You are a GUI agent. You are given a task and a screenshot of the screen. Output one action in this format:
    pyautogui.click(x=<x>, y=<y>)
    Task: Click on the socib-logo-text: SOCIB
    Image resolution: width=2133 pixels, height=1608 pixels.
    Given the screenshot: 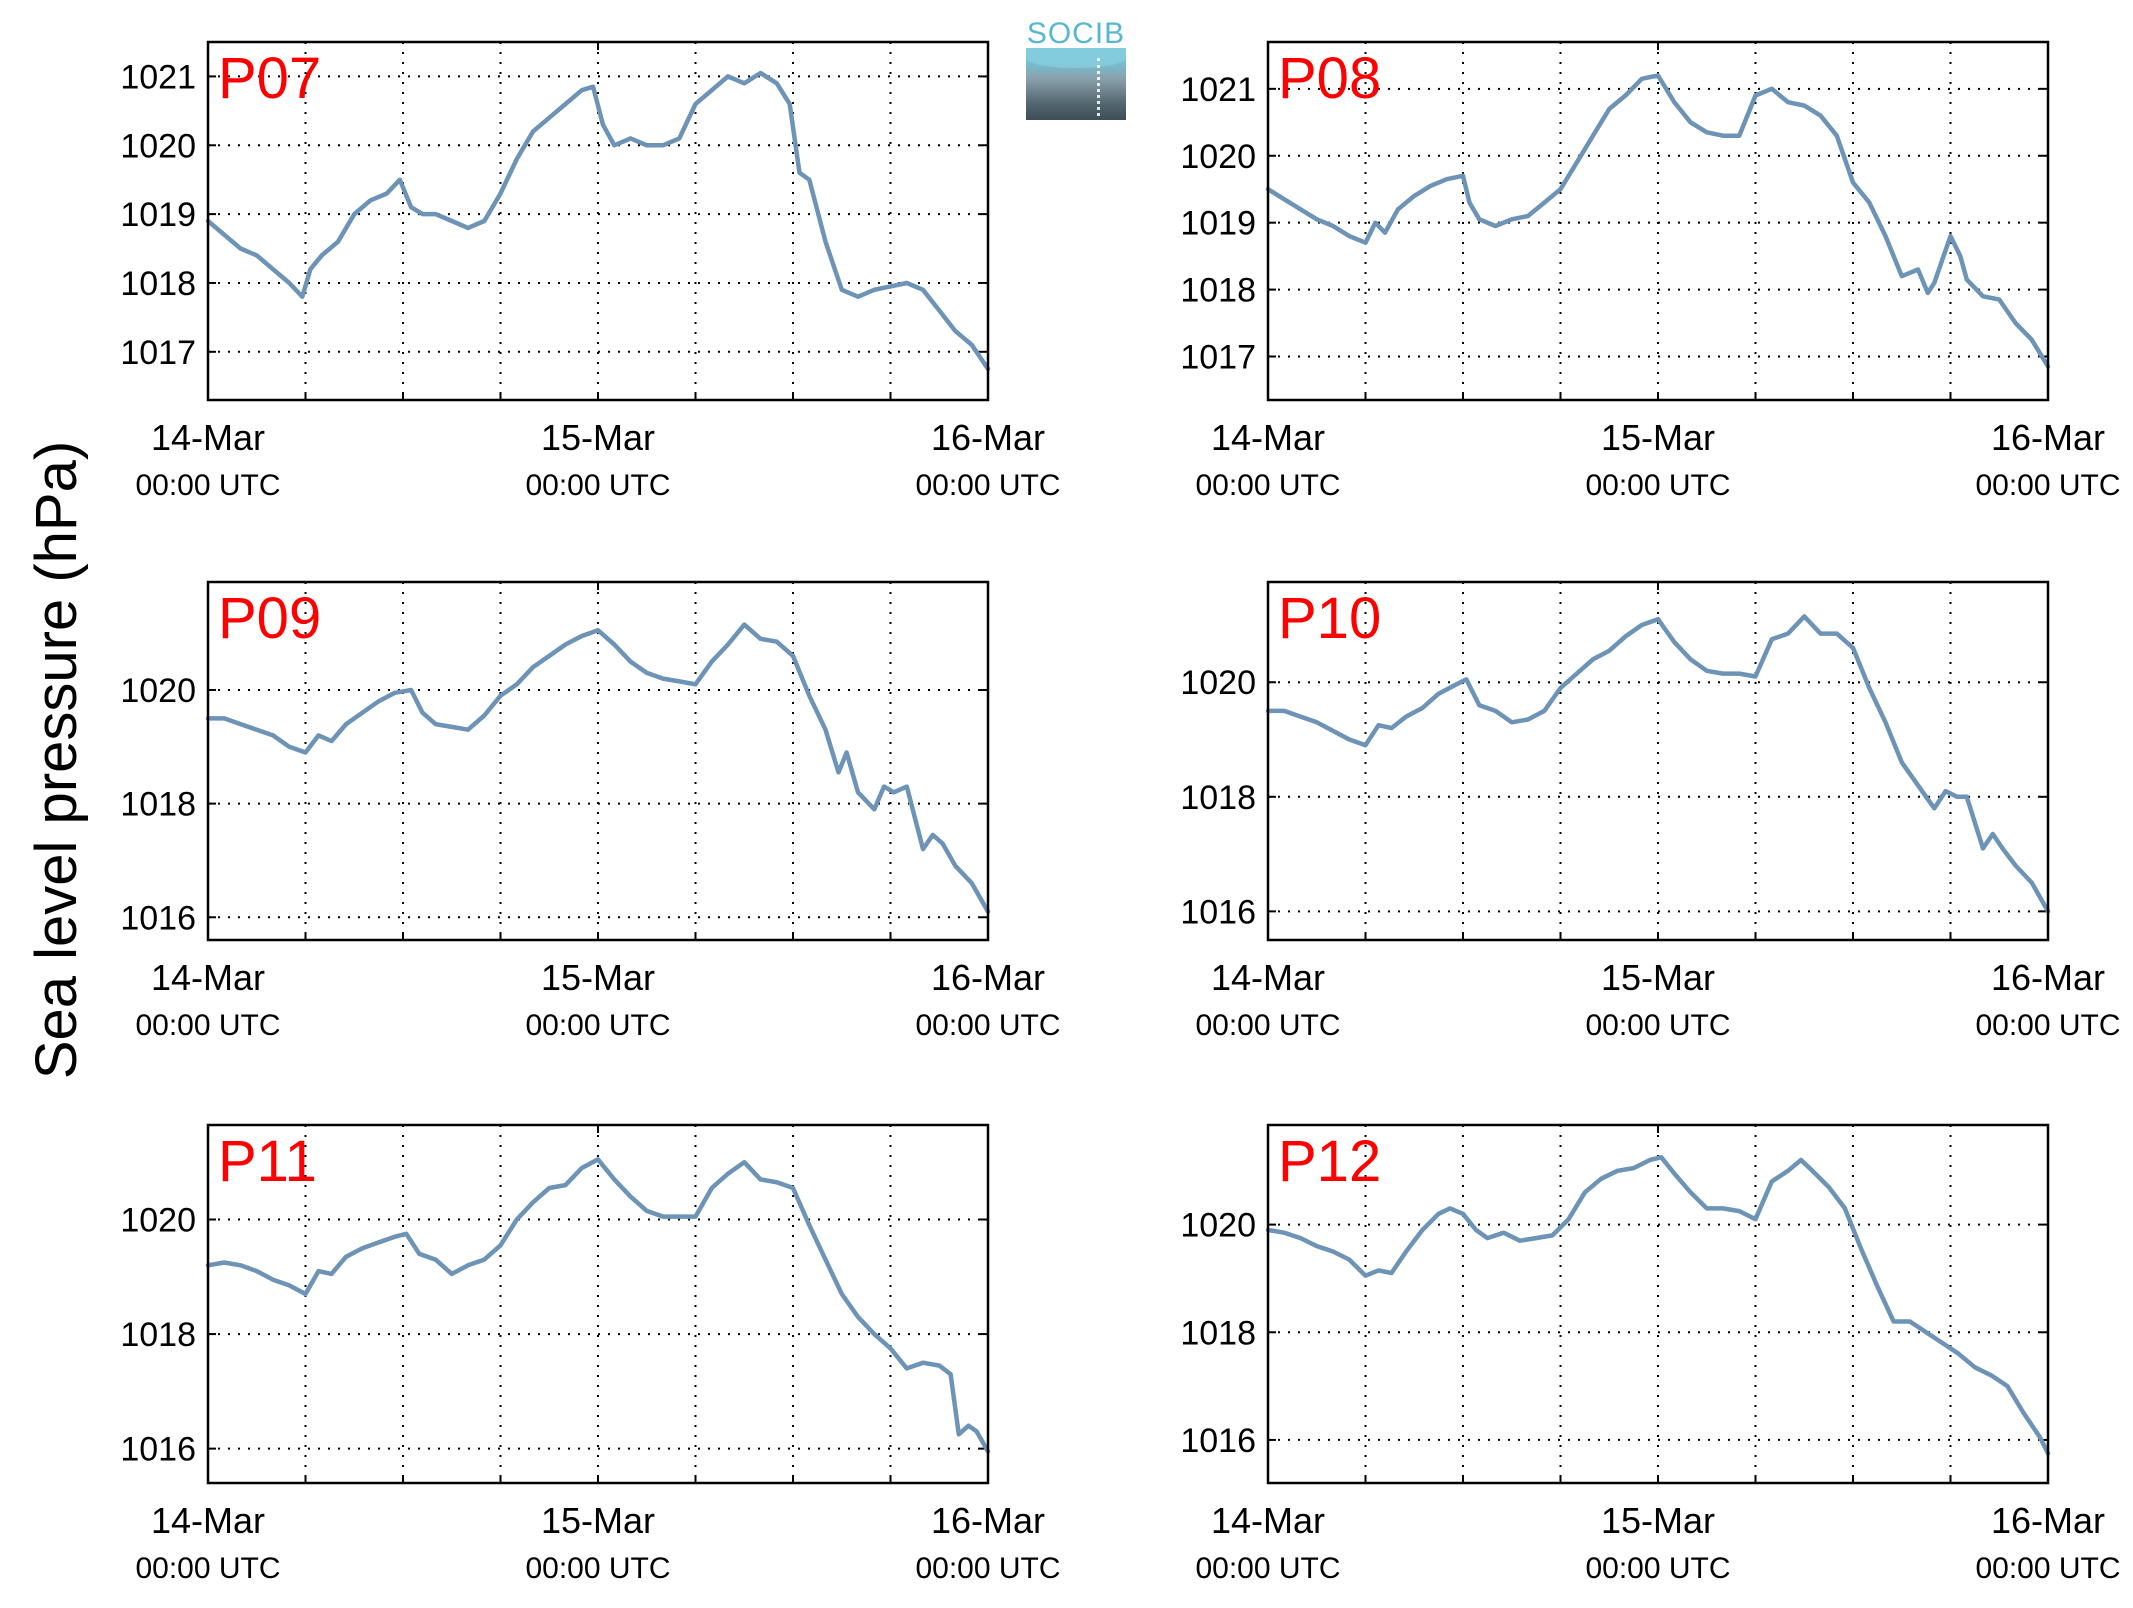 What is the action you would take?
    pyautogui.click(x=1076, y=33)
    